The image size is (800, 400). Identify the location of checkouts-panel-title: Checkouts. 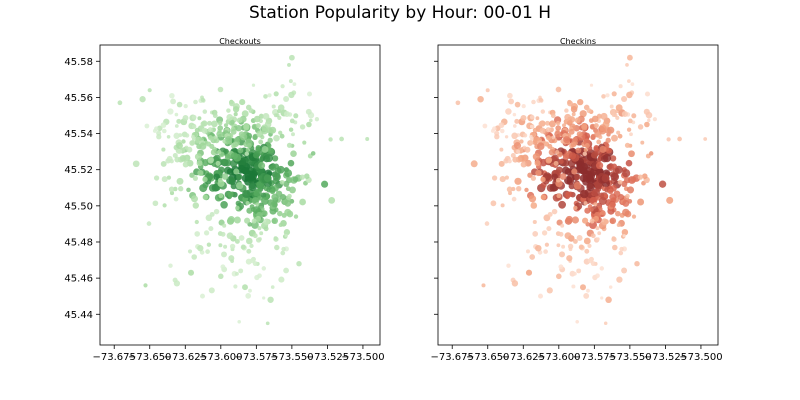
(240, 41).